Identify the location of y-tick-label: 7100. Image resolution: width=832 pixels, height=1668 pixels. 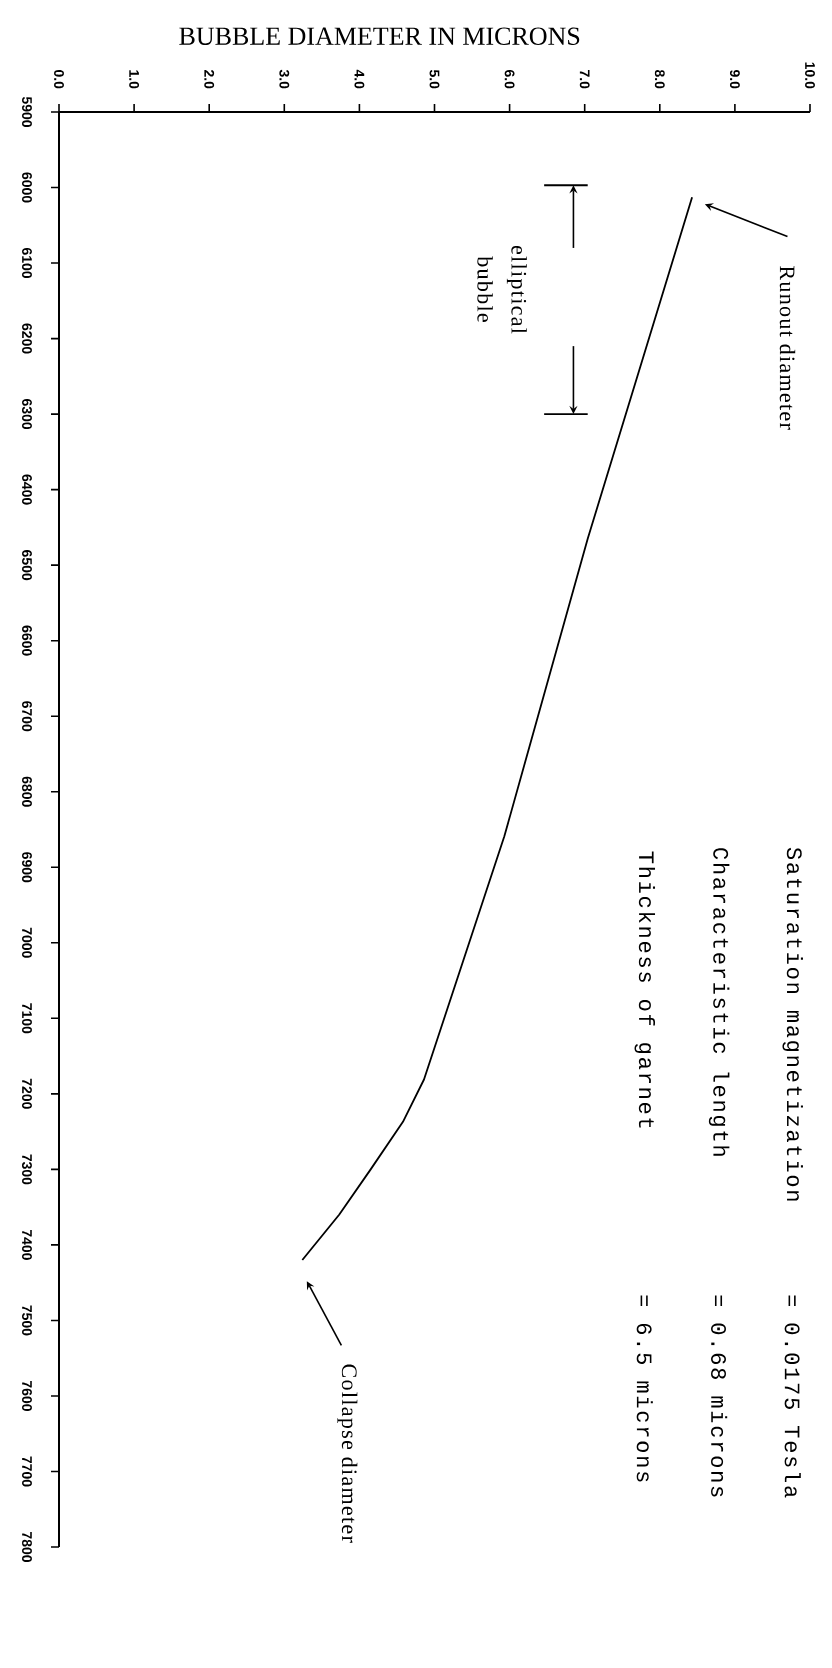
(27, 1018).